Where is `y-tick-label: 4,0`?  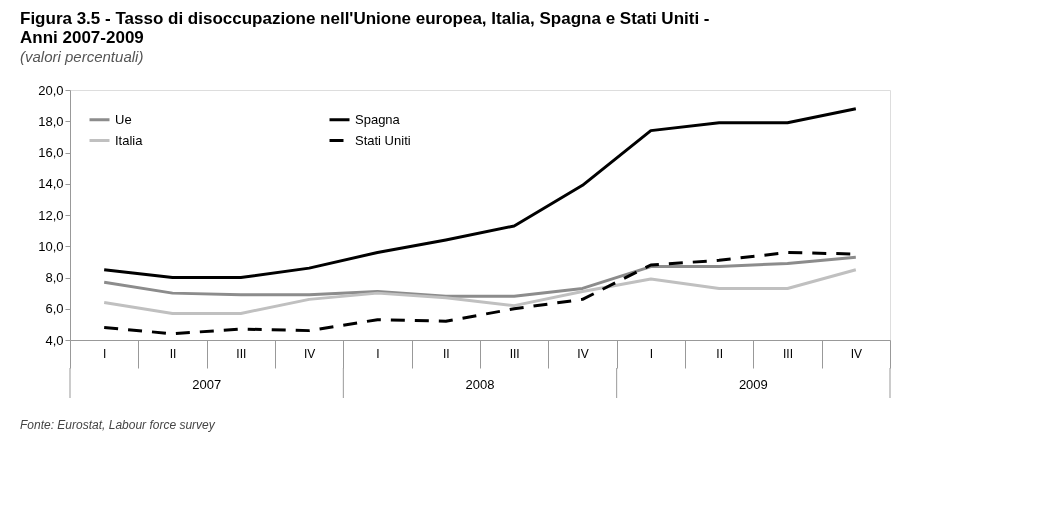
y-tick-label: 4,0 is located at coordinates (54, 340).